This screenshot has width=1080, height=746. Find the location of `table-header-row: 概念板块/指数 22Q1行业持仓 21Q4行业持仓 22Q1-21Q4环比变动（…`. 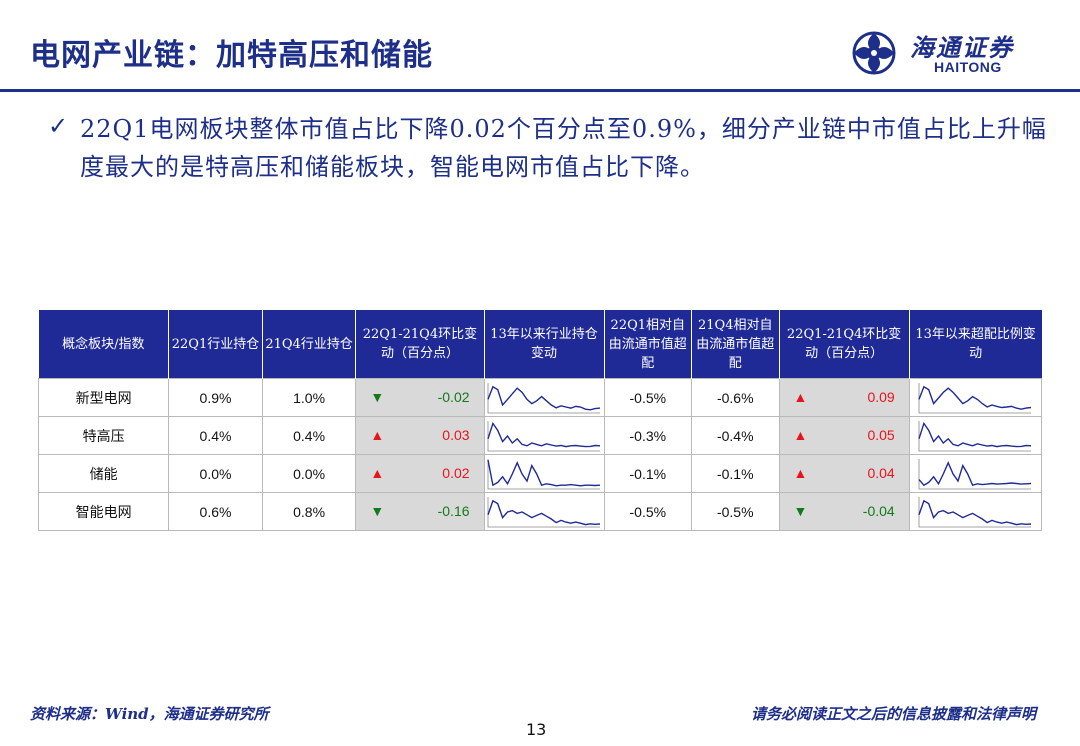

table-header-row: 概念板块/指数 22Q1行业持仓 21Q4行业持仓 22Q1-21Q4环比变动（… is located at coordinates (540, 344).